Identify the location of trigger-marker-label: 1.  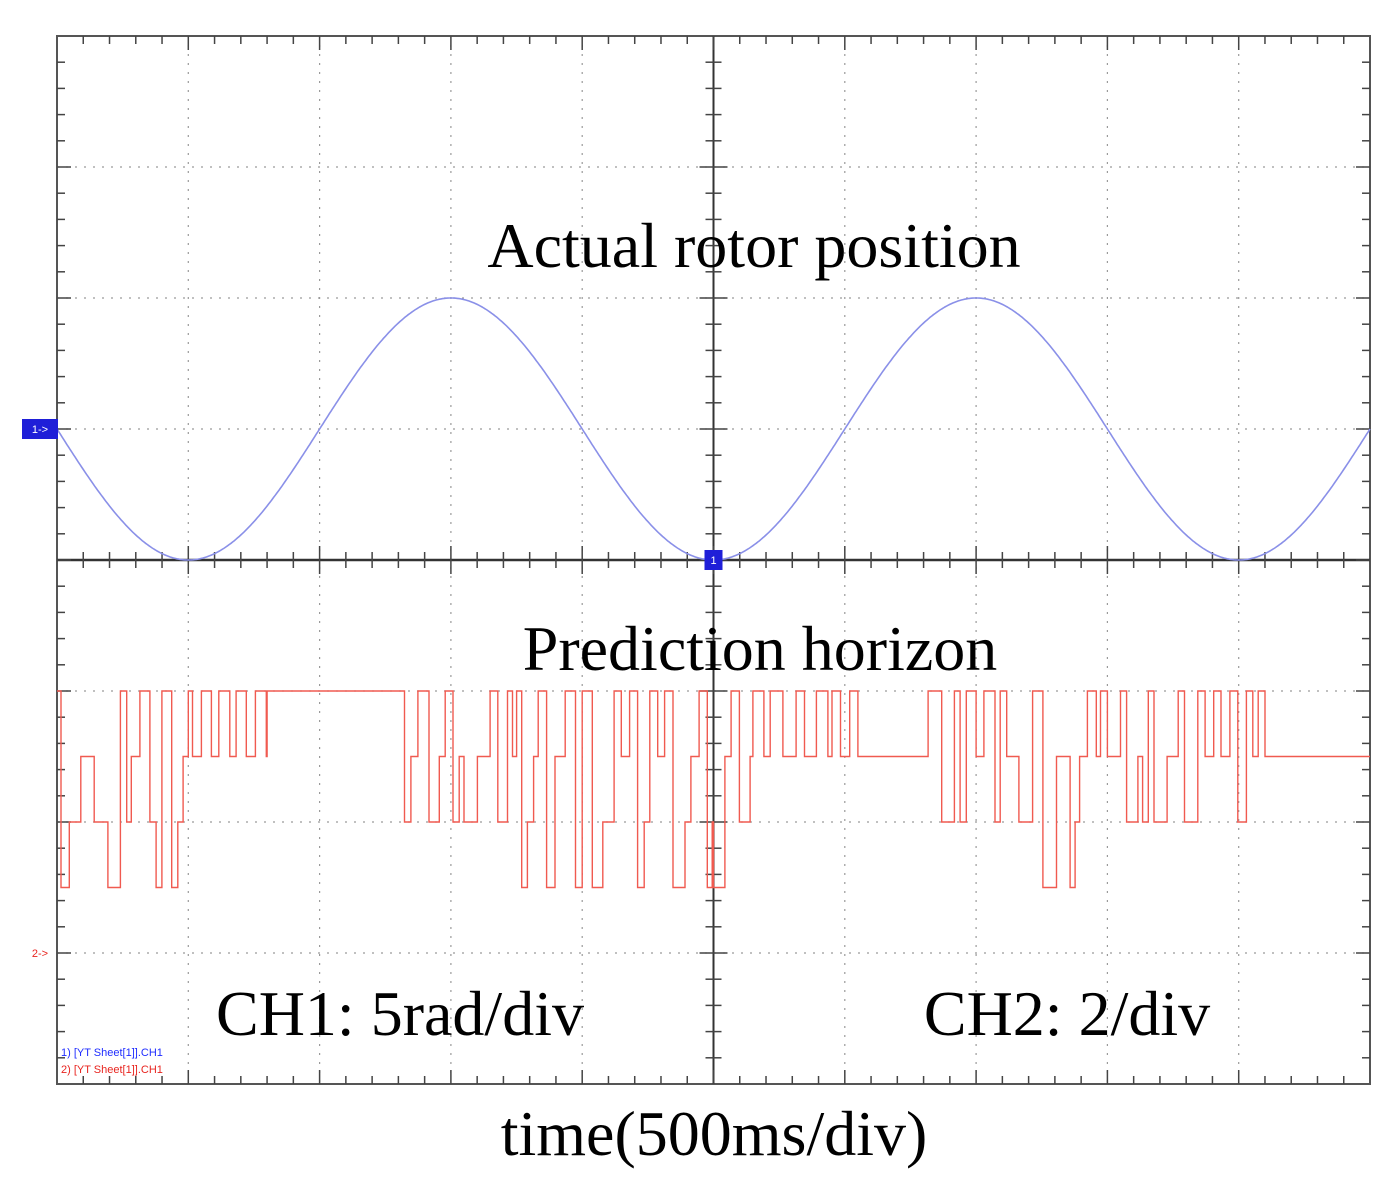
(713, 561).